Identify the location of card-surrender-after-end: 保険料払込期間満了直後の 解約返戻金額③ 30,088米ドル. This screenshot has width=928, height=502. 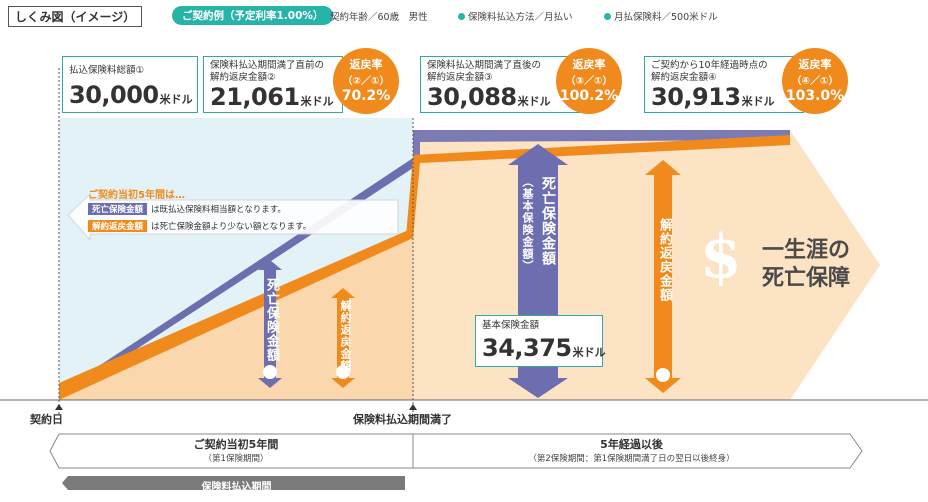
(501, 84).